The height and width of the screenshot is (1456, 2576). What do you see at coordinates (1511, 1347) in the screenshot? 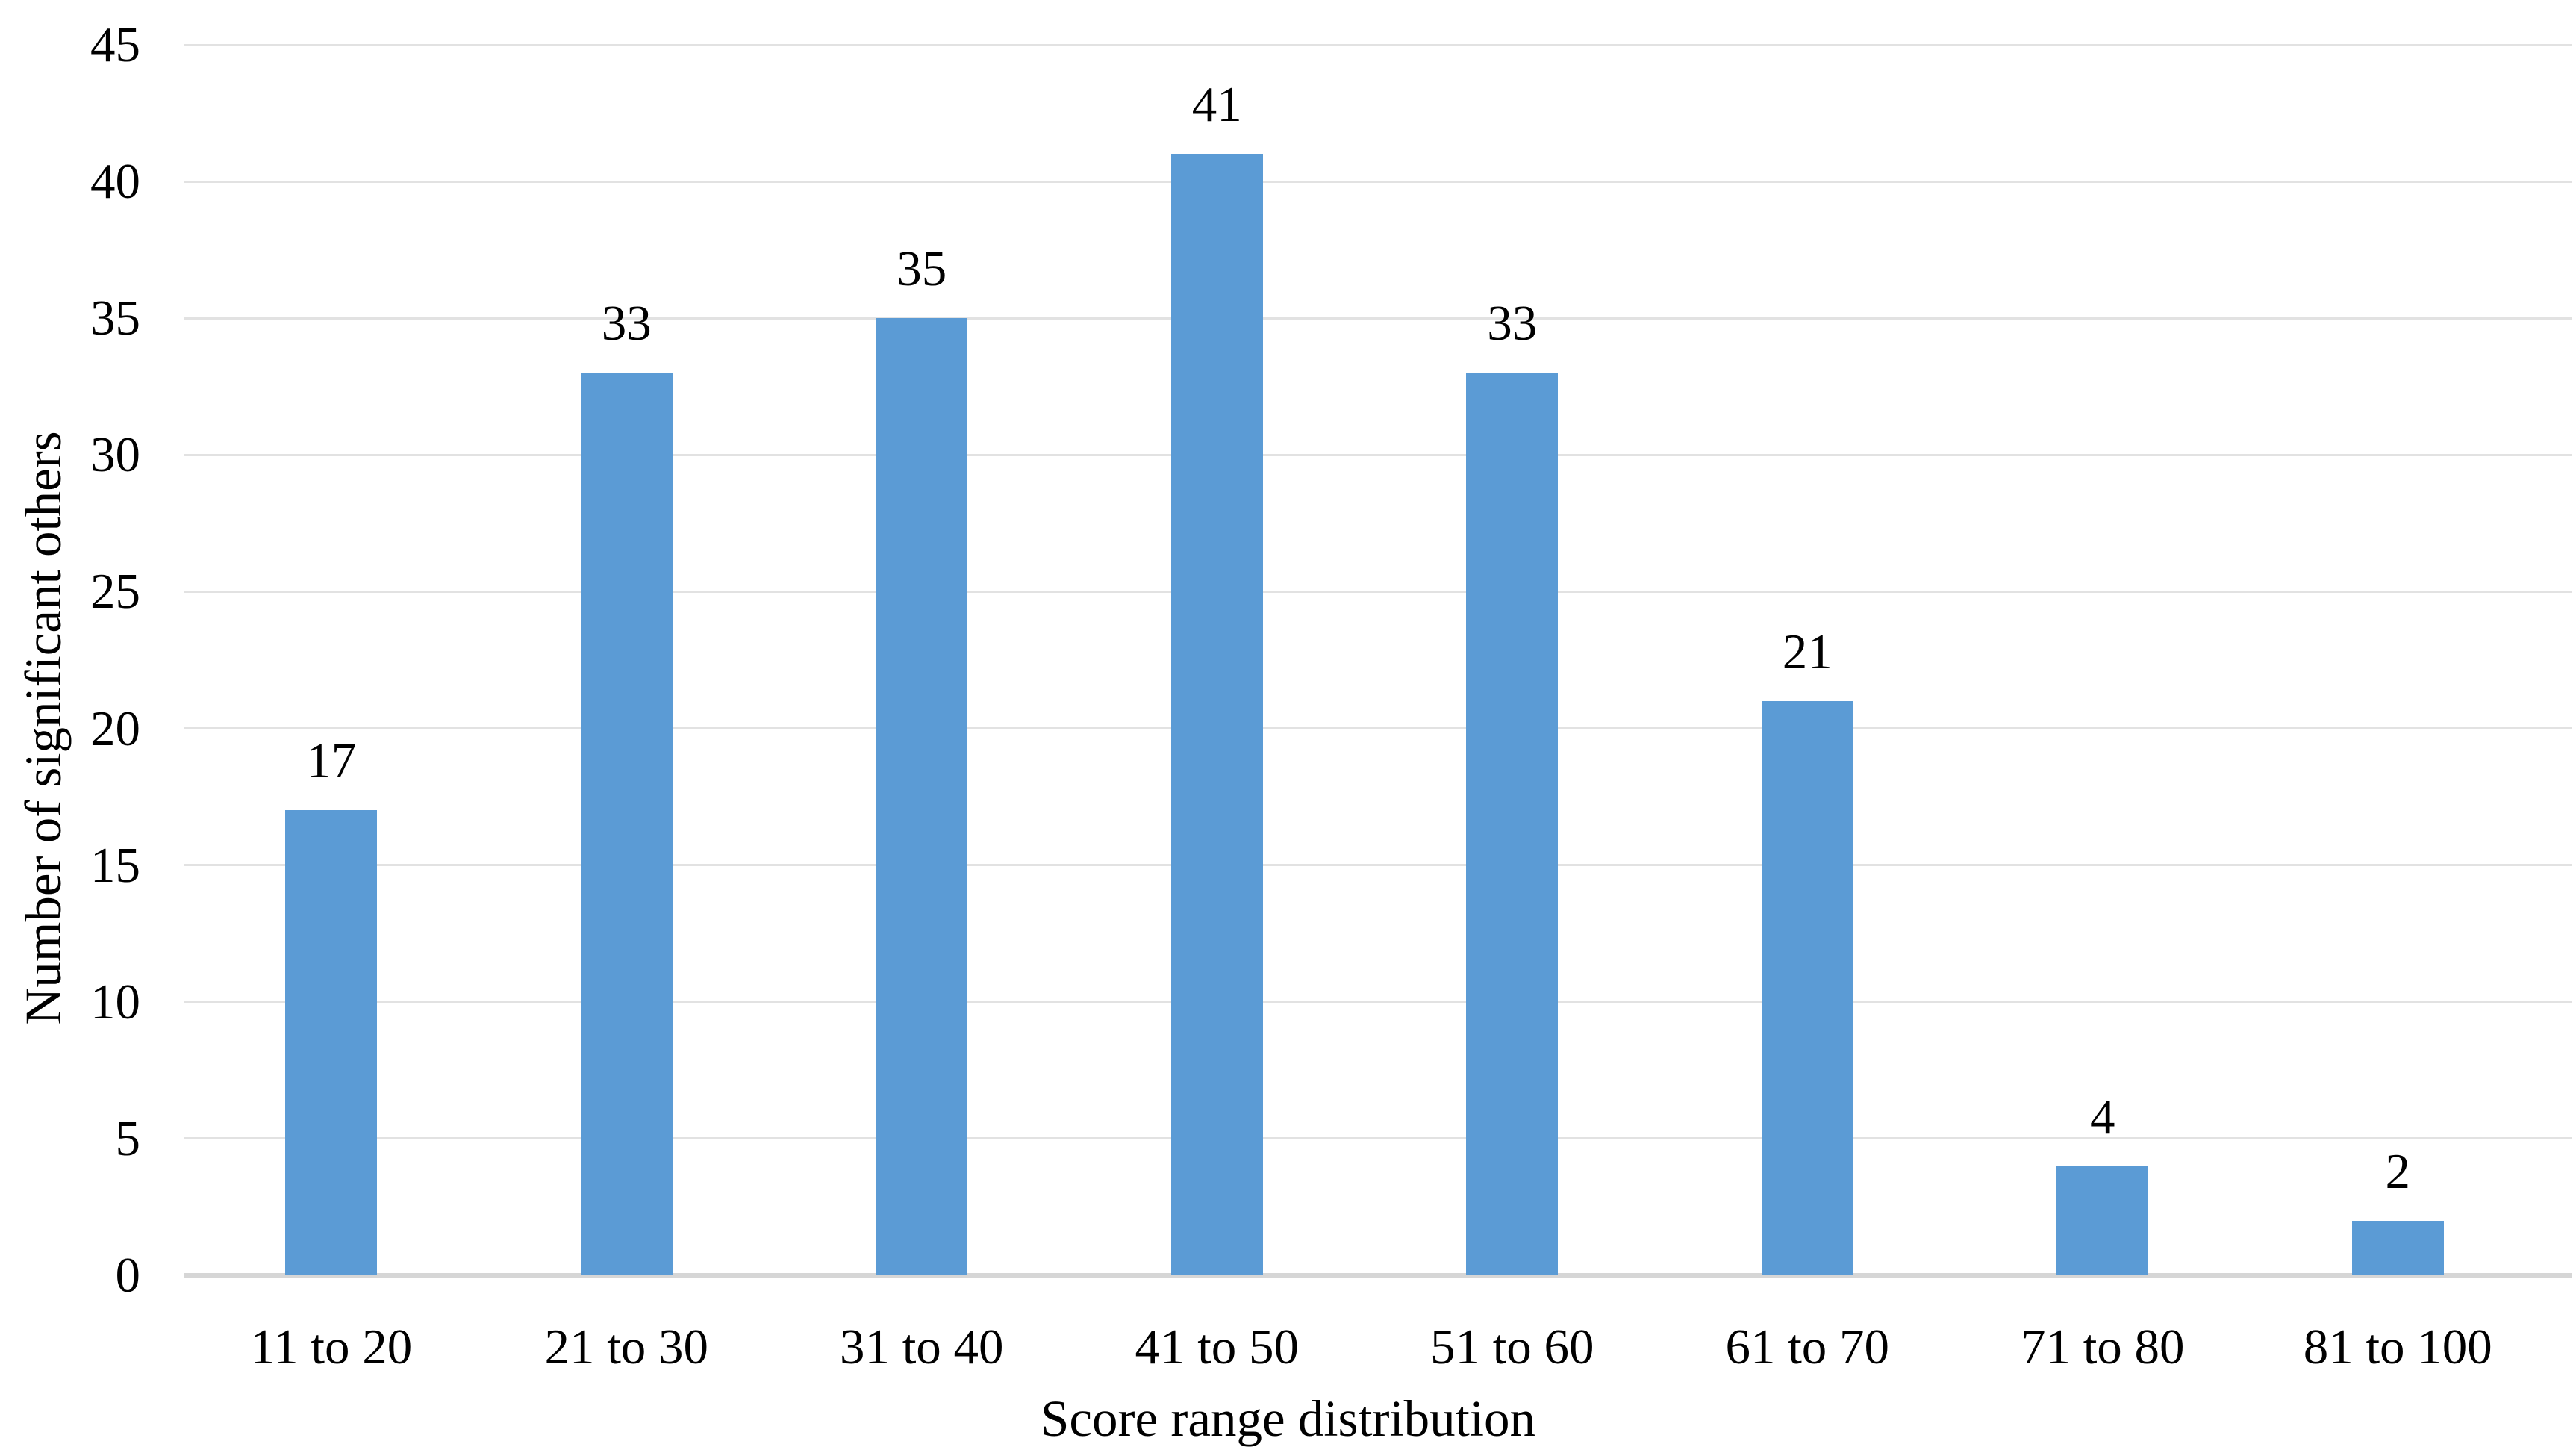
I see `x-tick-label: 51 to 60` at bounding box center [1511, 1347].